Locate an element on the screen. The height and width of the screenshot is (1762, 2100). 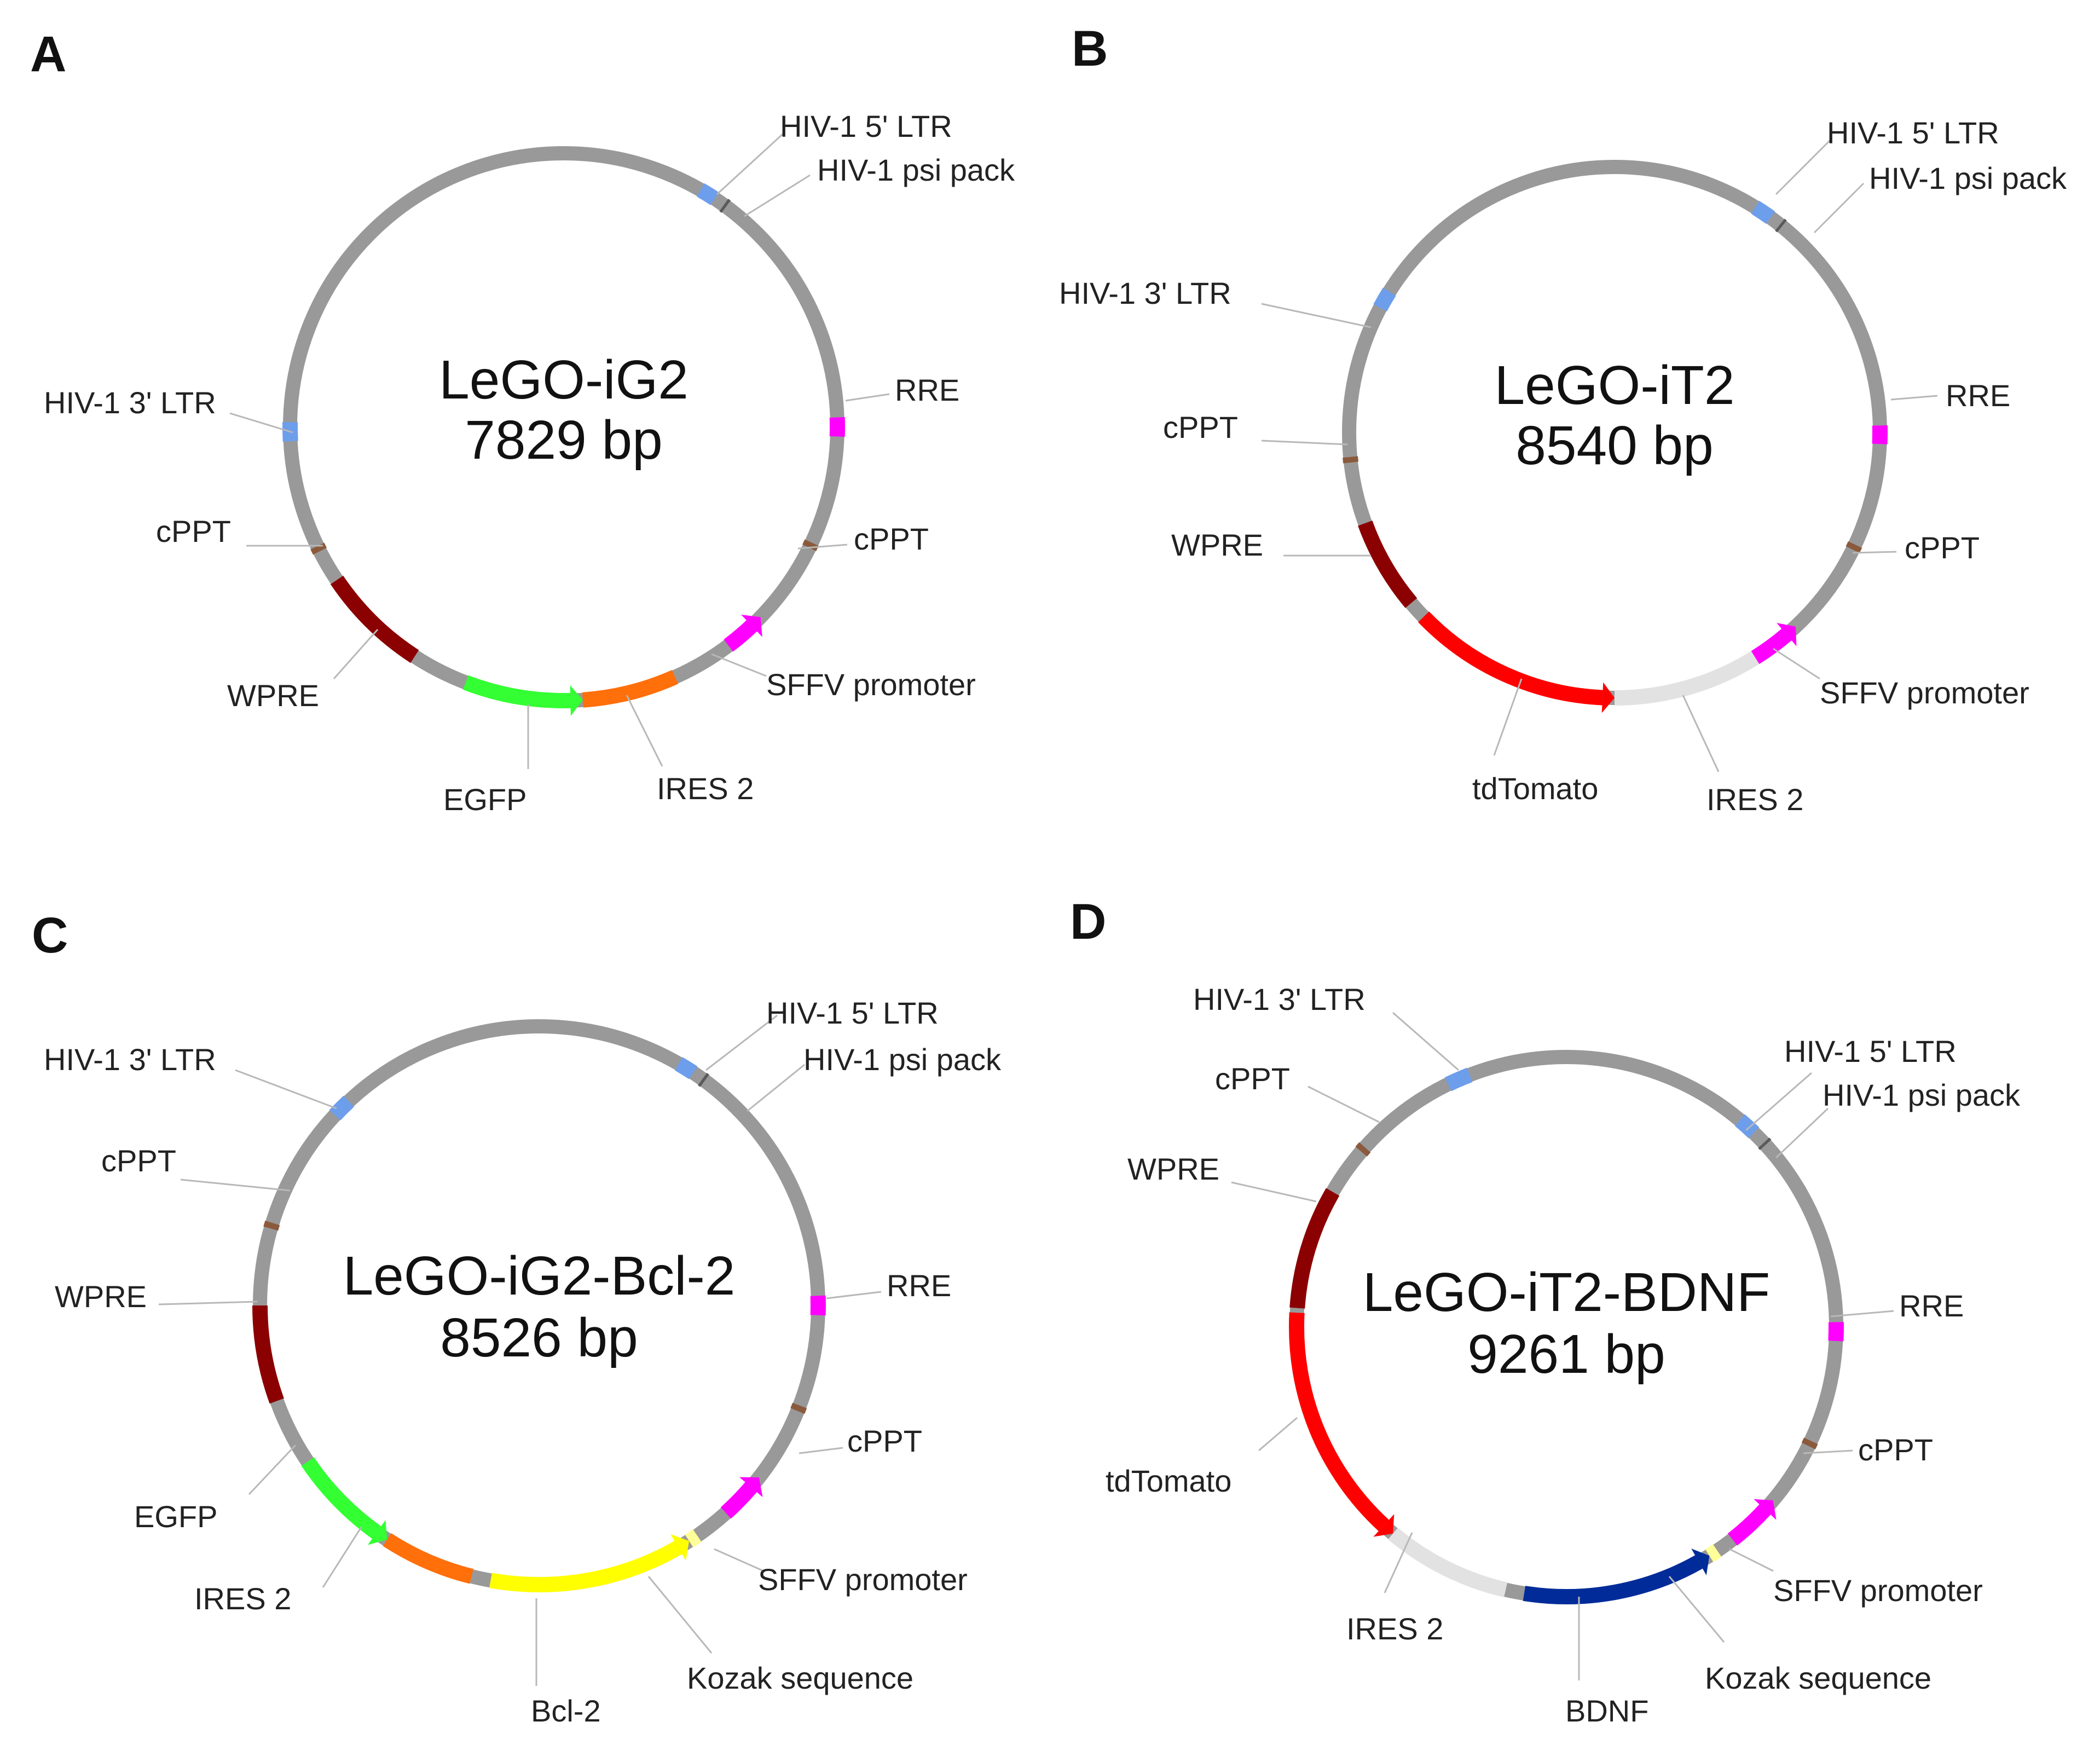
feature-arcs is located at coordinates (1567, 1335).